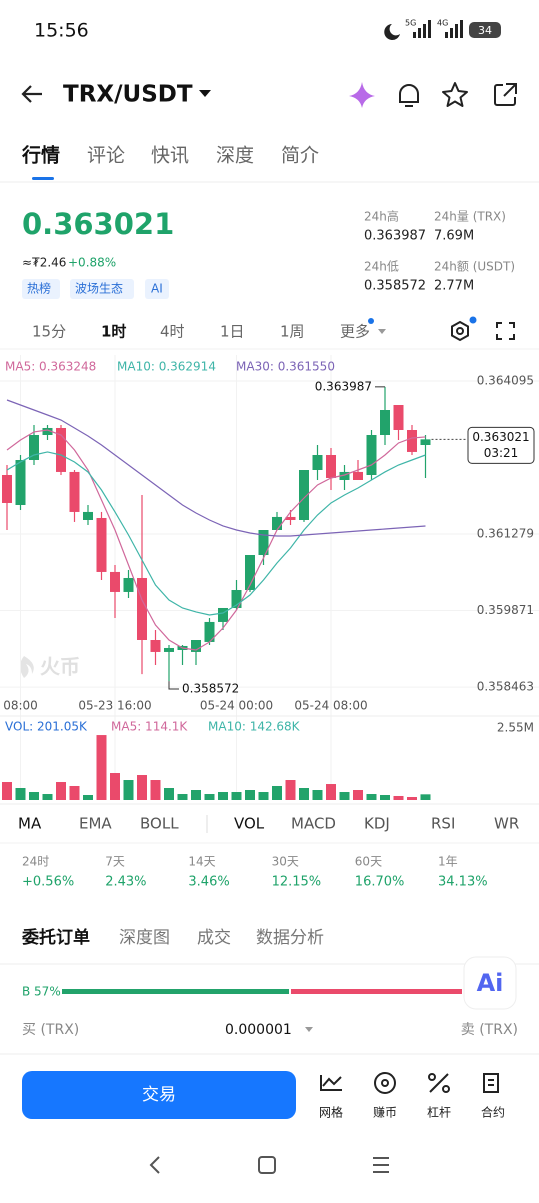 This screenshot has height=1203, width=539. Describe the element at coordinates (267, 1165) in the screenshot. I see `system-home` at that location.